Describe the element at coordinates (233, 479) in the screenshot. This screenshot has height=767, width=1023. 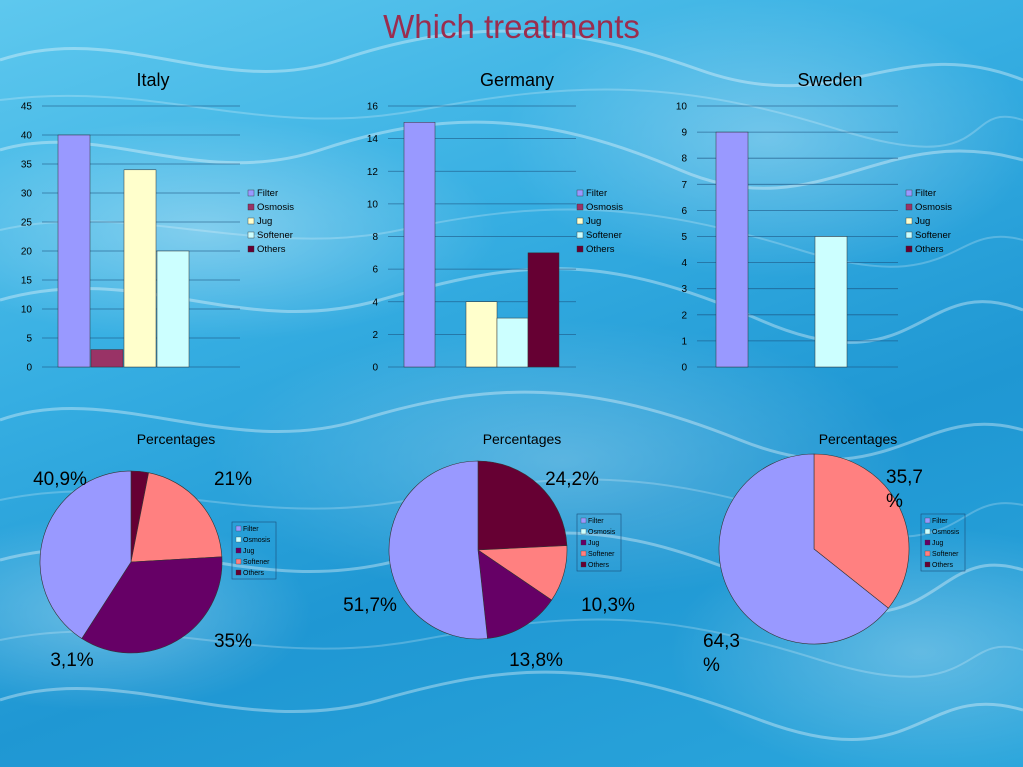
I see `data-label: 21%` at that location.